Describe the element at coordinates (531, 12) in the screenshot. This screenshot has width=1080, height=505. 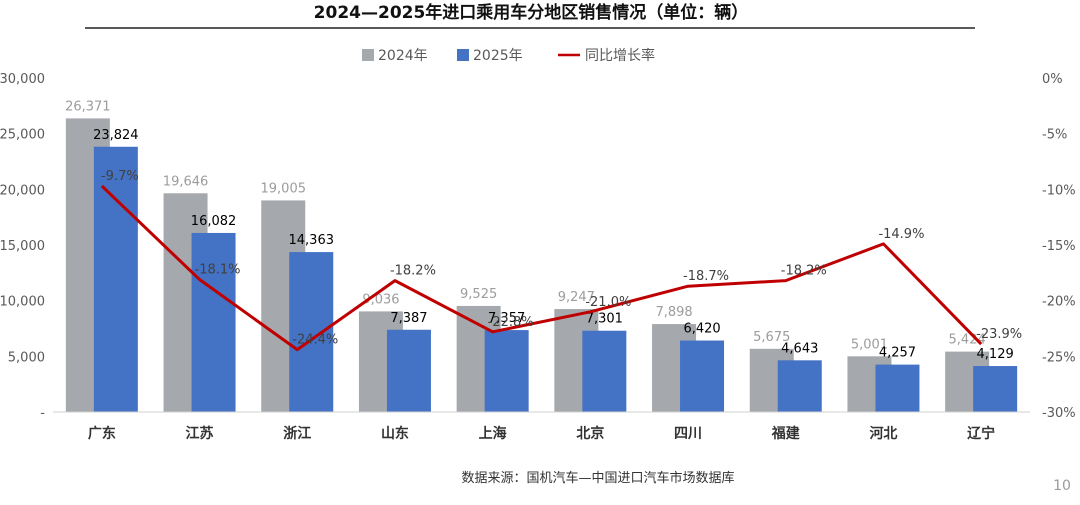
I see `chart-title: 2024—2025年进口乘用车分地区销售情况（单位：辆）` at that location.